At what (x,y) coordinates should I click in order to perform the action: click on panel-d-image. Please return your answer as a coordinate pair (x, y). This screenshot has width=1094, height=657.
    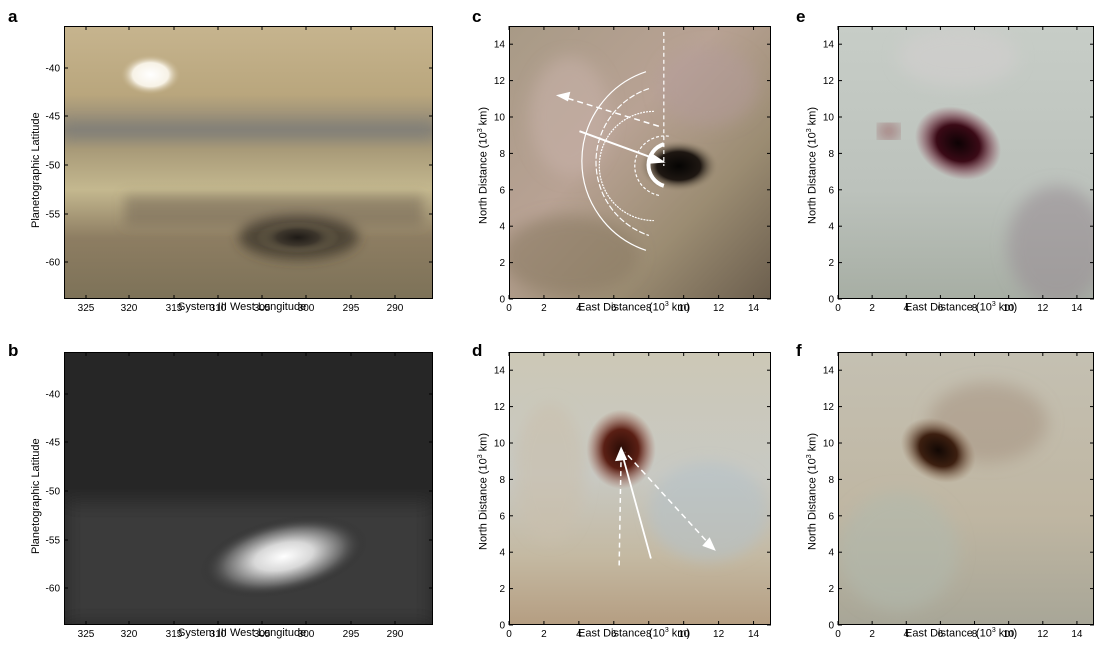
    Looking at the image, I should click on (640, 488).